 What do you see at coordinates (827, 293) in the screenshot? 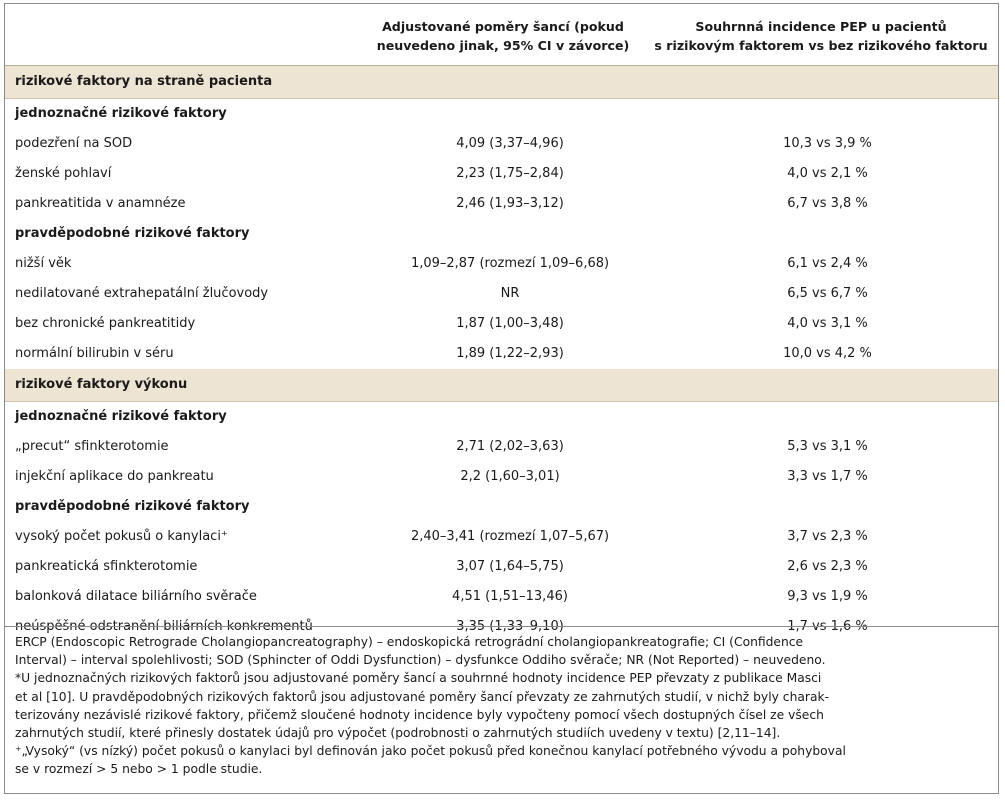
I see `incidence-value: 6,5 vs 6,7 %` at bounding box center [827, 293].